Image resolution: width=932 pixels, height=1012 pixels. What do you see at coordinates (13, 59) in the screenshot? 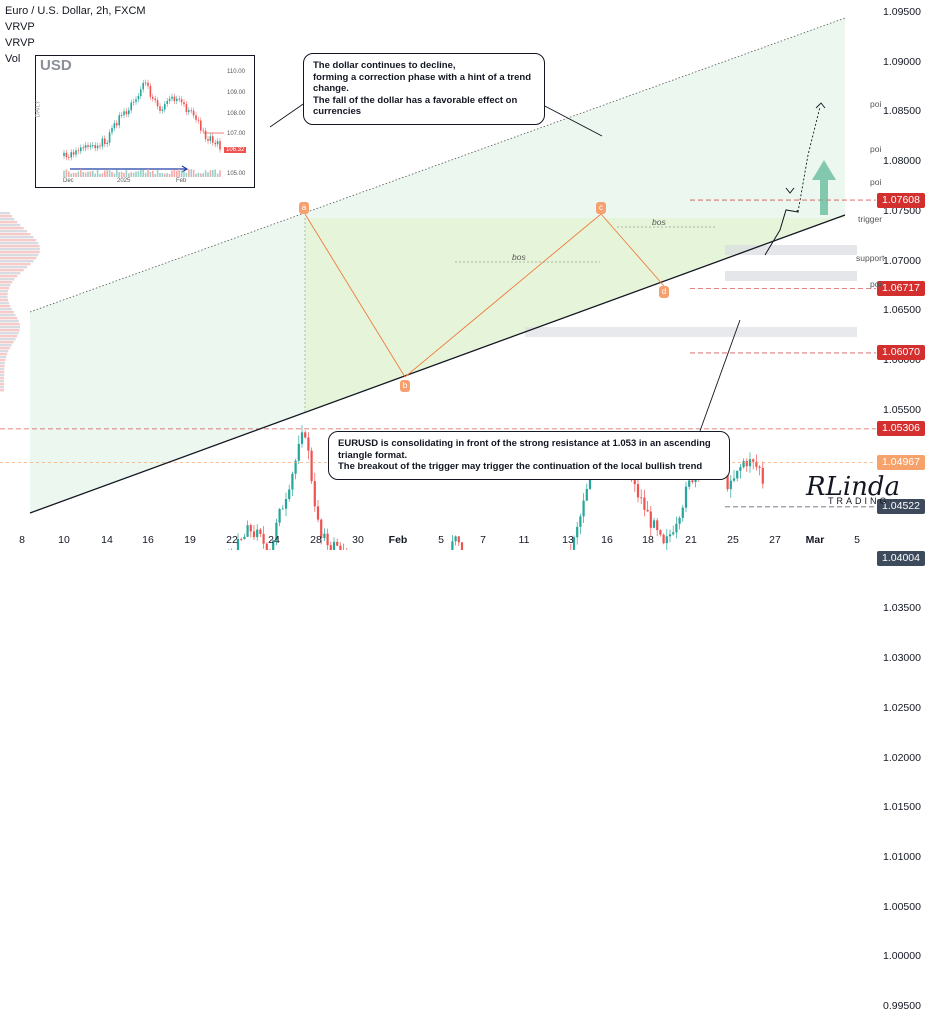
I see `indicator-vol: Vol` at bounding box center [13, 59].